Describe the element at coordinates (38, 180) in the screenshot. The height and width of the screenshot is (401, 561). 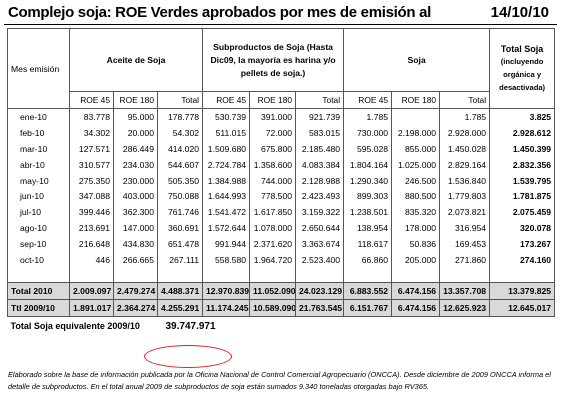
I see `month-cell: may-10` at that location.